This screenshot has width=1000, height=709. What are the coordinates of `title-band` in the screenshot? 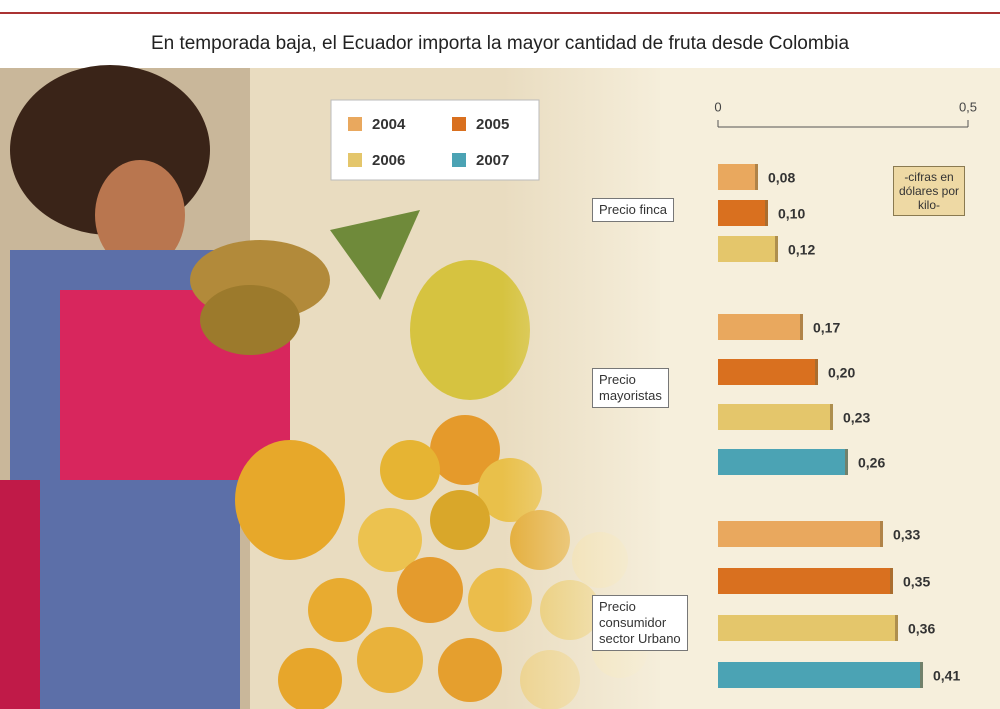 It's located at (500, 34).